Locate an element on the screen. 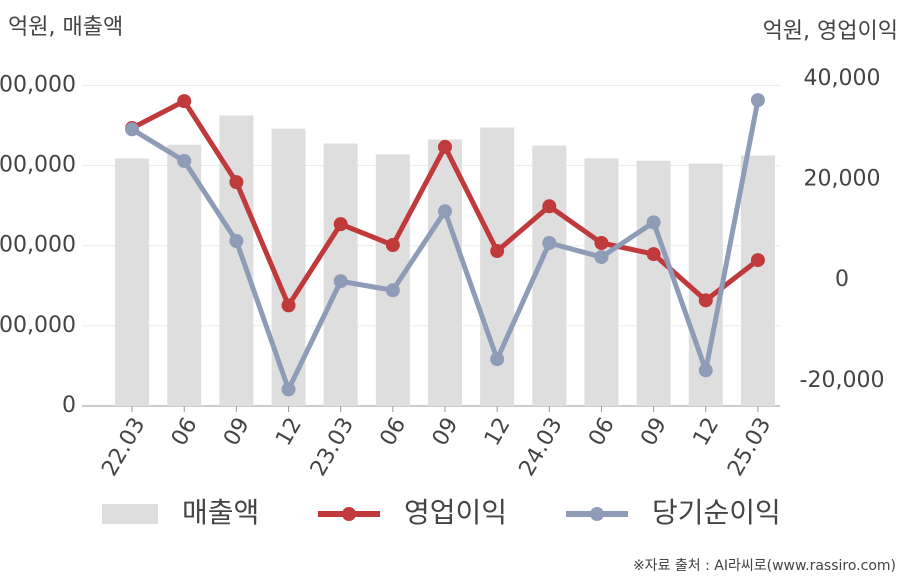 This screenshot has height=580, width=908. x-tick-label: 22.03 is located at coordinates (123, 447).